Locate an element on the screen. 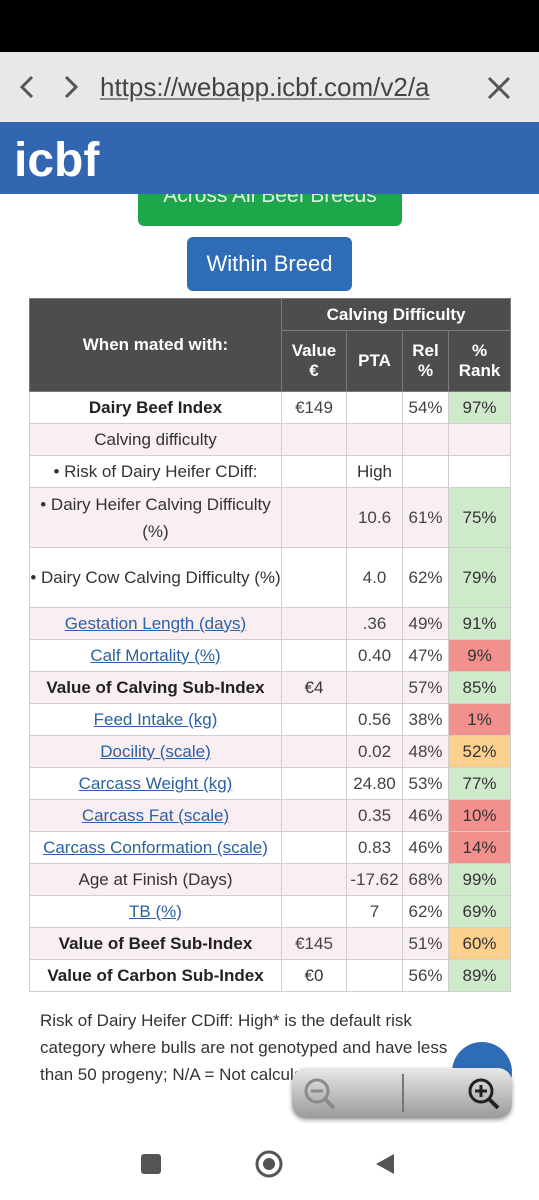 Image resolution: width=539 pixels, height=1200 pixels. docility-link: Docility (scale) is located at coordinates (155, 751).